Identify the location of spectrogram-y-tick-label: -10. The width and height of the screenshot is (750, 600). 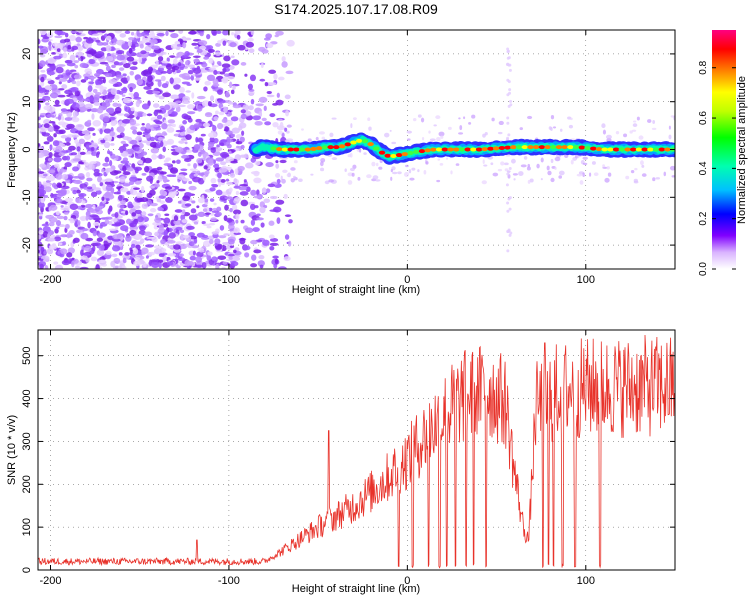
(27, 197).